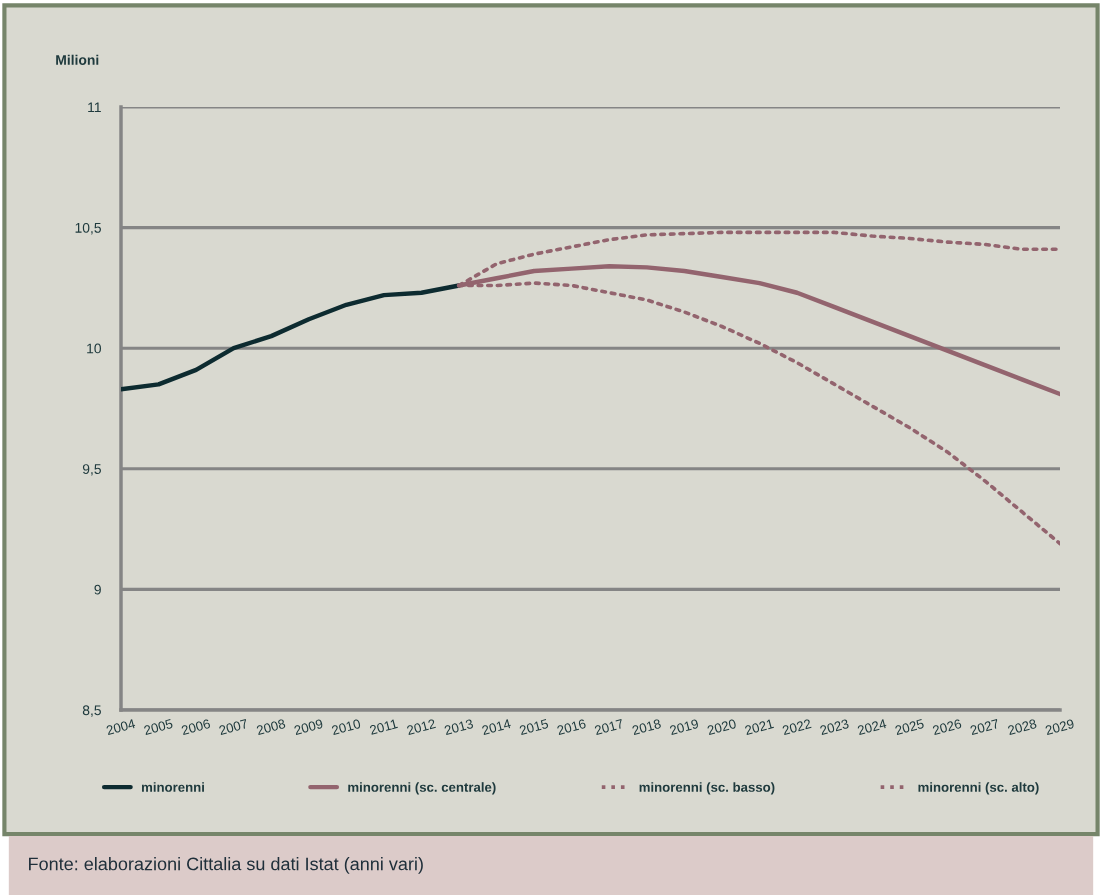 This screenshot has height=895, width=1102. I want to click on x-tick-label: 2006, so click(196, 727).